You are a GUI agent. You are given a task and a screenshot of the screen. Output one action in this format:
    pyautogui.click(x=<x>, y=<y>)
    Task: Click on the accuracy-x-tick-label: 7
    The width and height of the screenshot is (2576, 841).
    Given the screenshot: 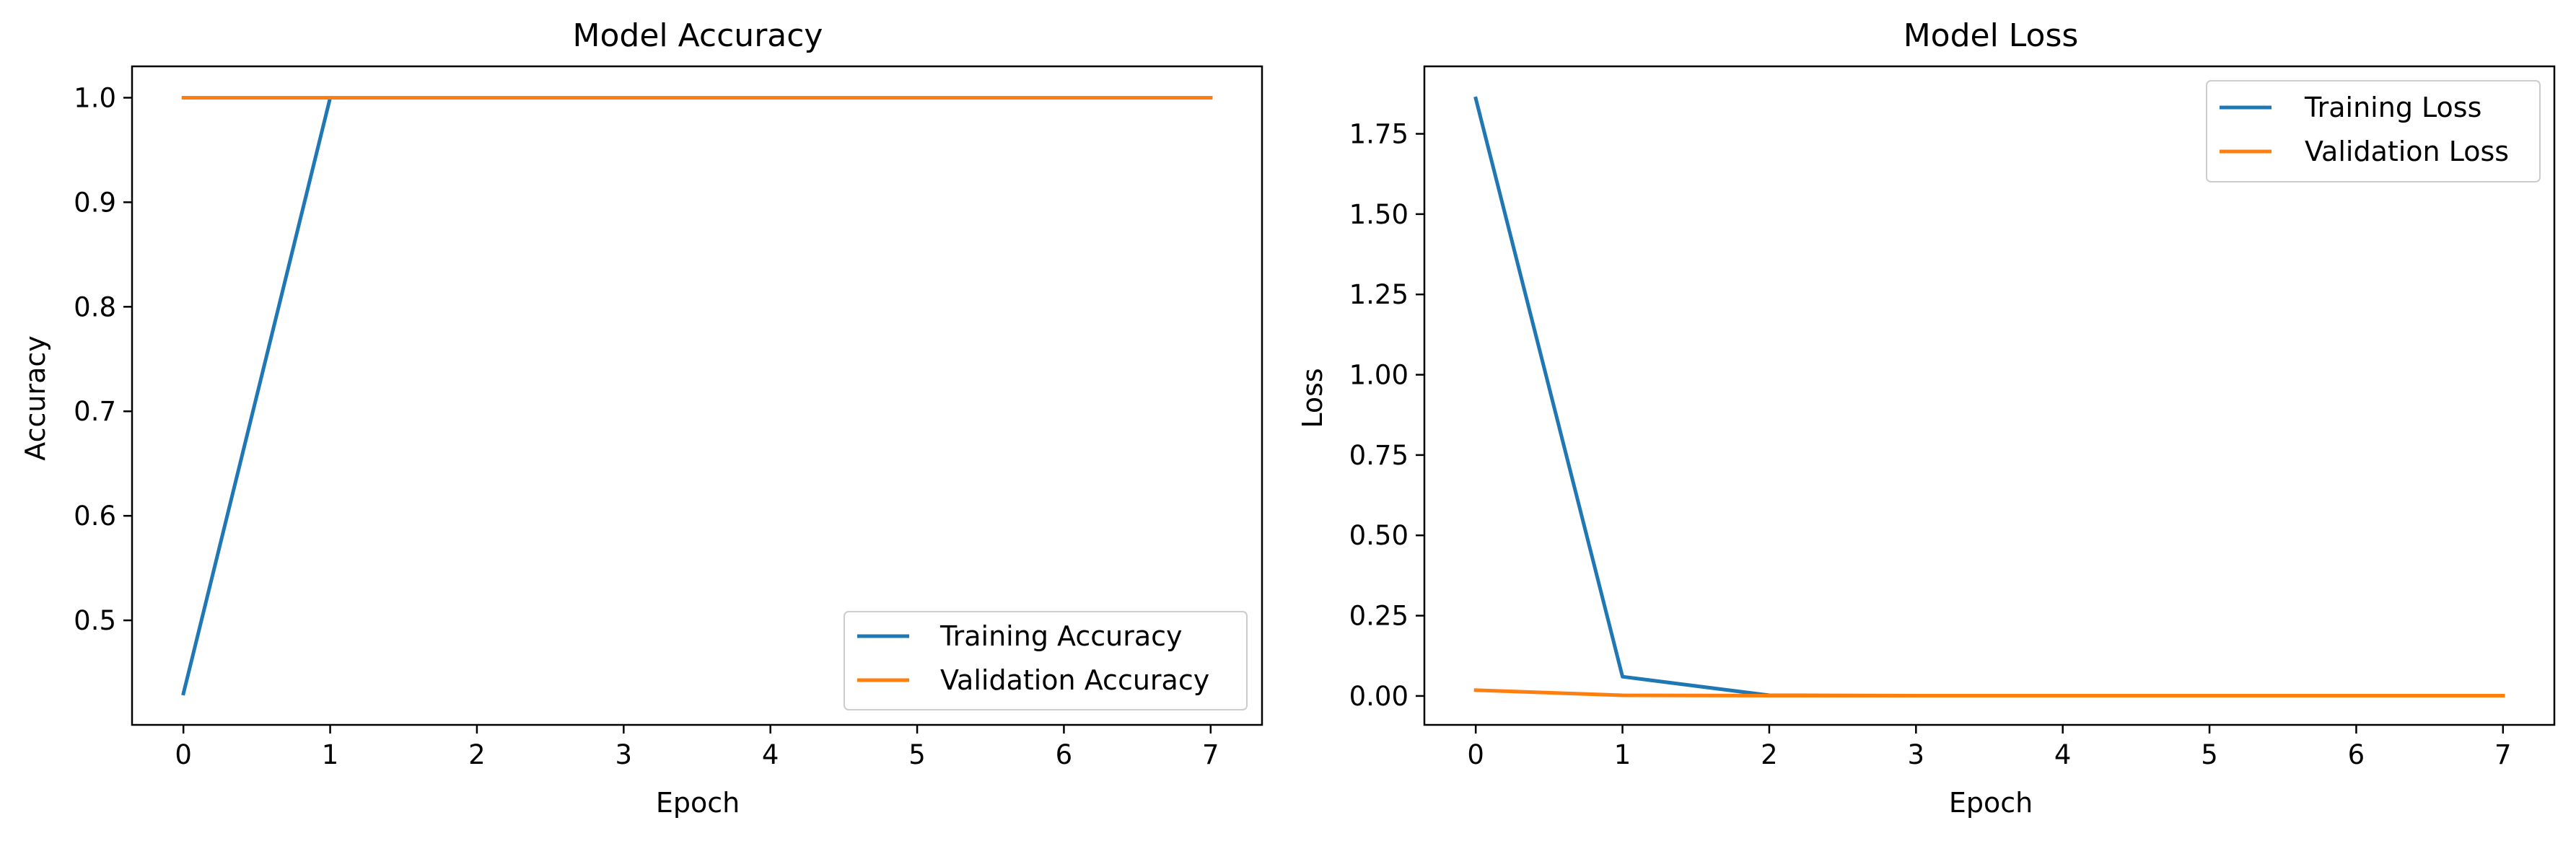 What is the action you would take?
    pyautogui.click(x=1210, y=754)
    